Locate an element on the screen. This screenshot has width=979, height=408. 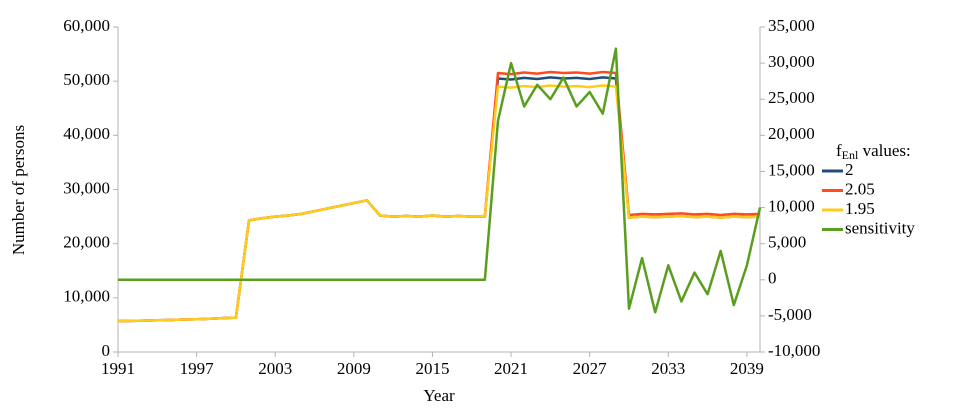
y-tick-label: 10,000 is located at coordinates (86, 296).